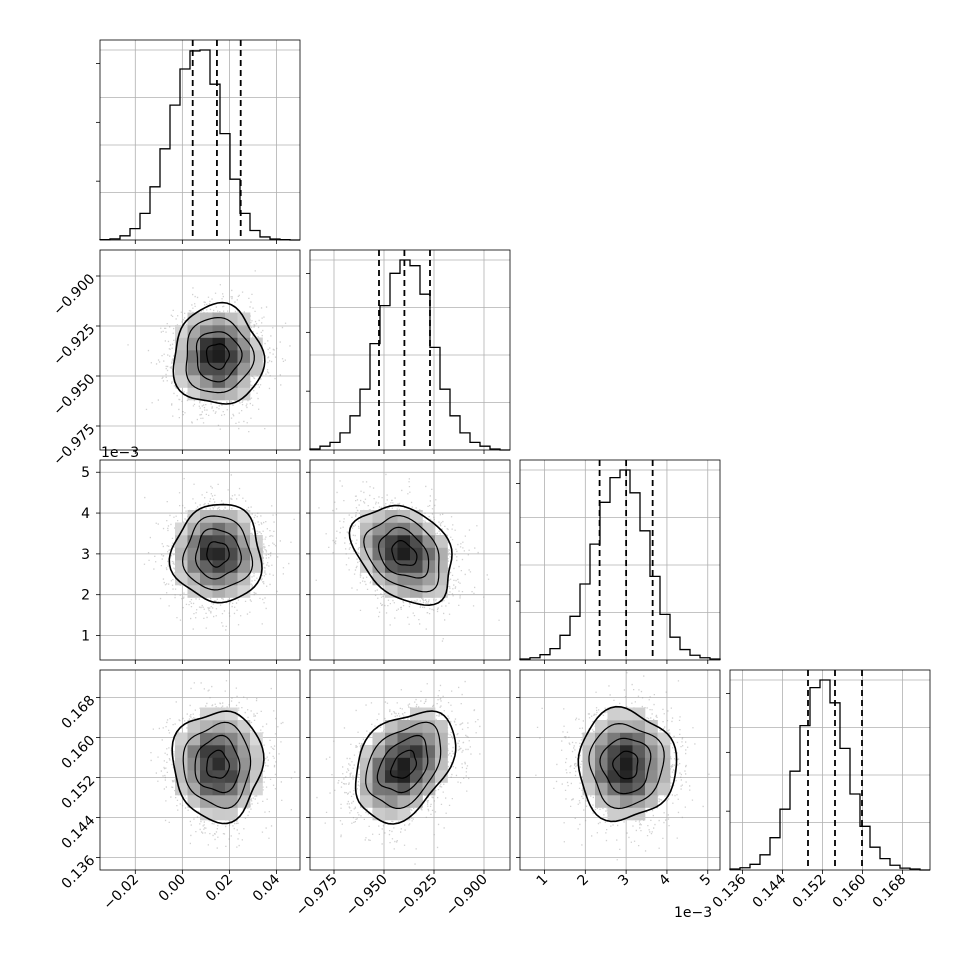 The width and height of the screenshot is (970, 970). What do you see at coordinates (120, 453) in the screenshot?
I see `y-offset-label: 1e−3` at bounding box center [120, 453].